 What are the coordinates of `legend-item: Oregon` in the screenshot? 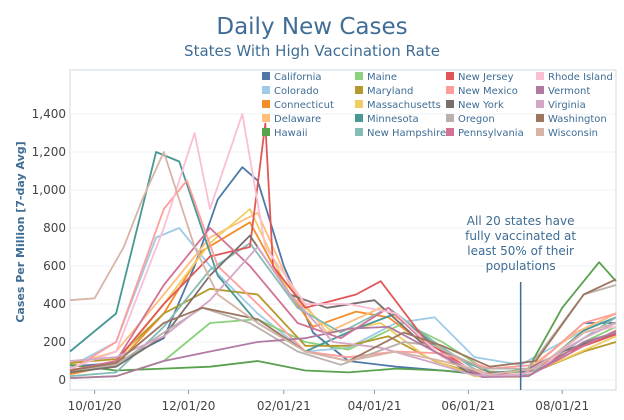 It's located at (470, 119).